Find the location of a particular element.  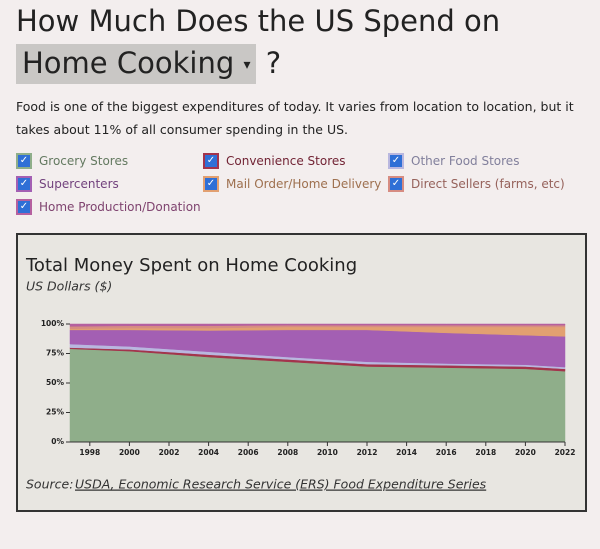

dropdown: Home Cooking ▾ is located at coordinates (136, 64).